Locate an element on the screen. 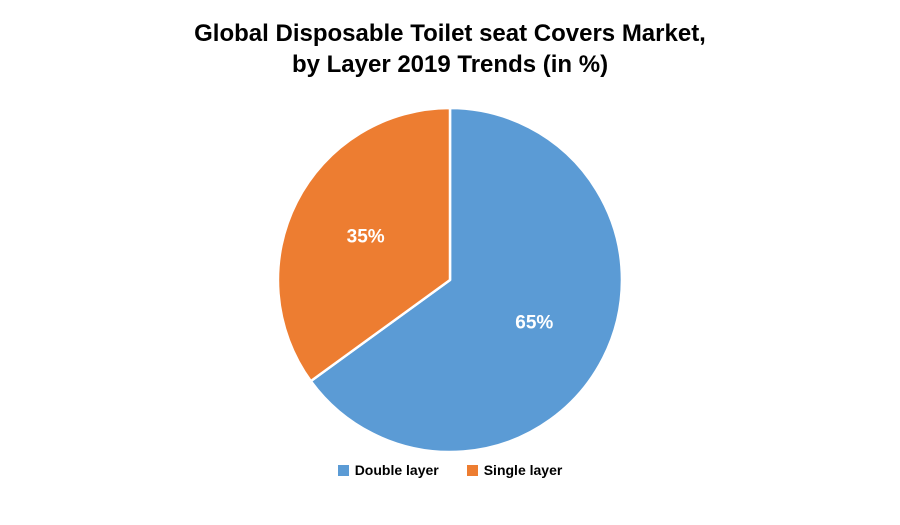 Image resolution: width=900 pixels, height=525 pixels. pie-label-double-layer: 65% is located at coordinates (534, 323).